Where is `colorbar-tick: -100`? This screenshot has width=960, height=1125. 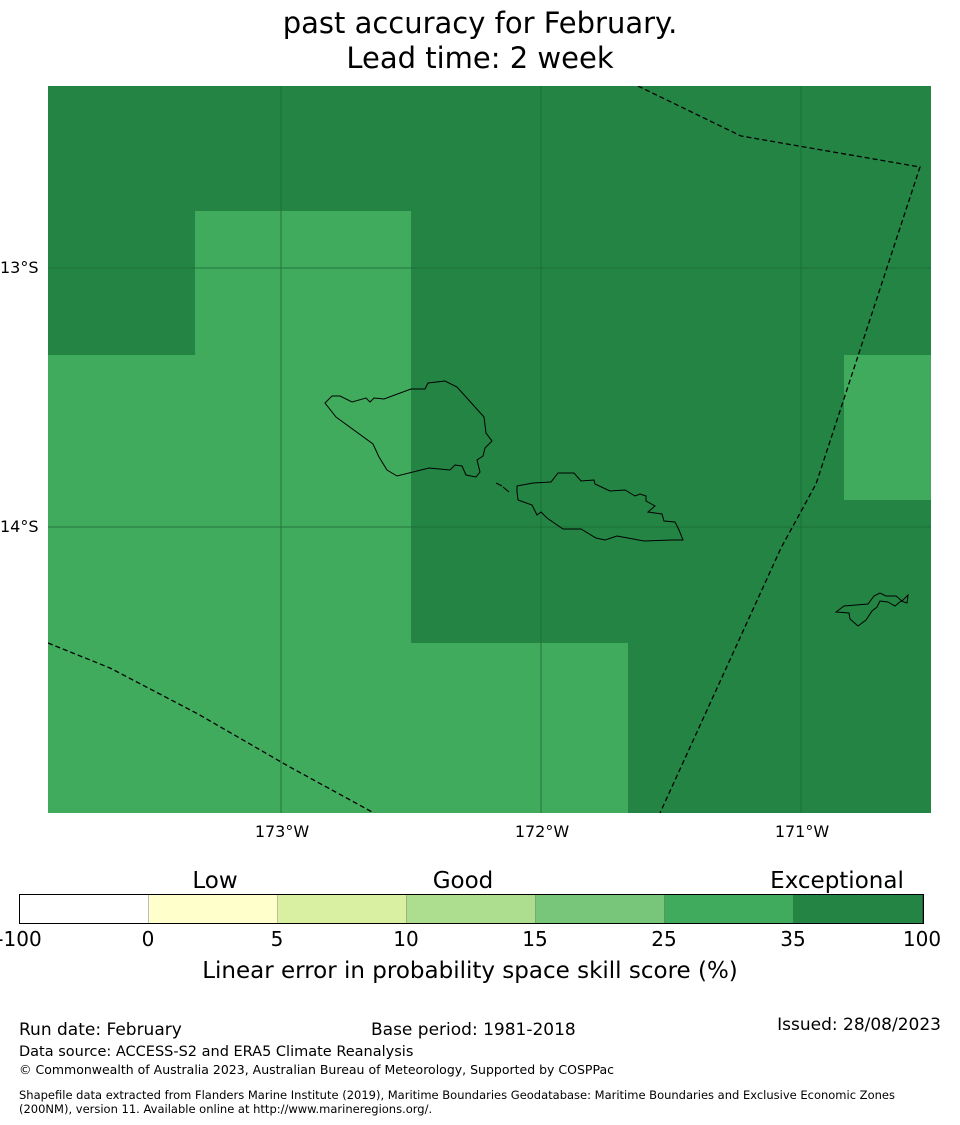 colorbar-tick: -100 is located at coordinates (21, 939).